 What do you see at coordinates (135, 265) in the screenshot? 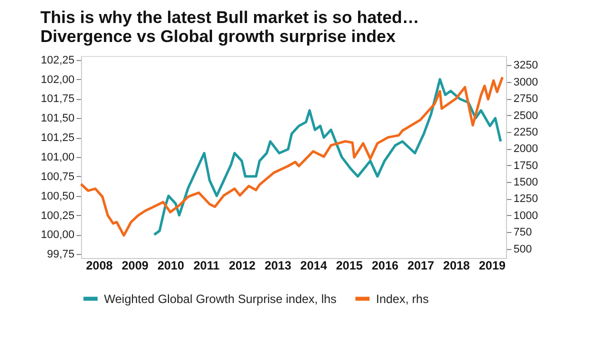
I see `x-tick-label: 2009` at bounding box center [135, 265].